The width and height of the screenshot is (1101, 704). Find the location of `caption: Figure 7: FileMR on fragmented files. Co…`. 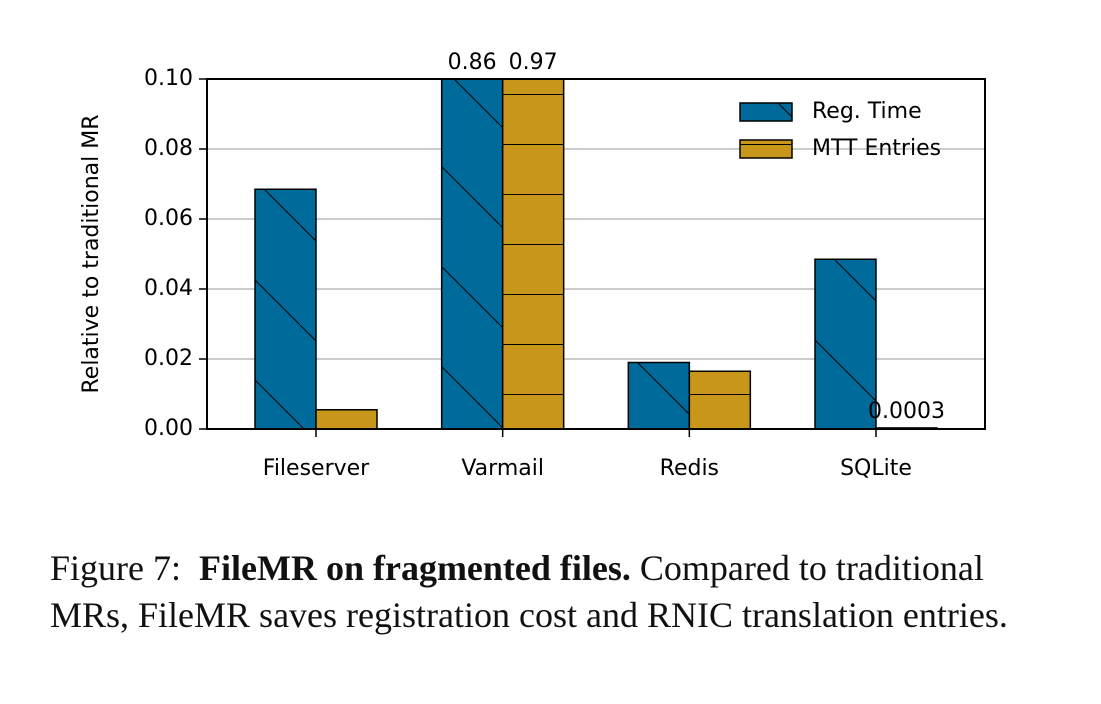

caption: Figure 7: FileMR on fragmented files. Co… is located at coordinates (550, 592).